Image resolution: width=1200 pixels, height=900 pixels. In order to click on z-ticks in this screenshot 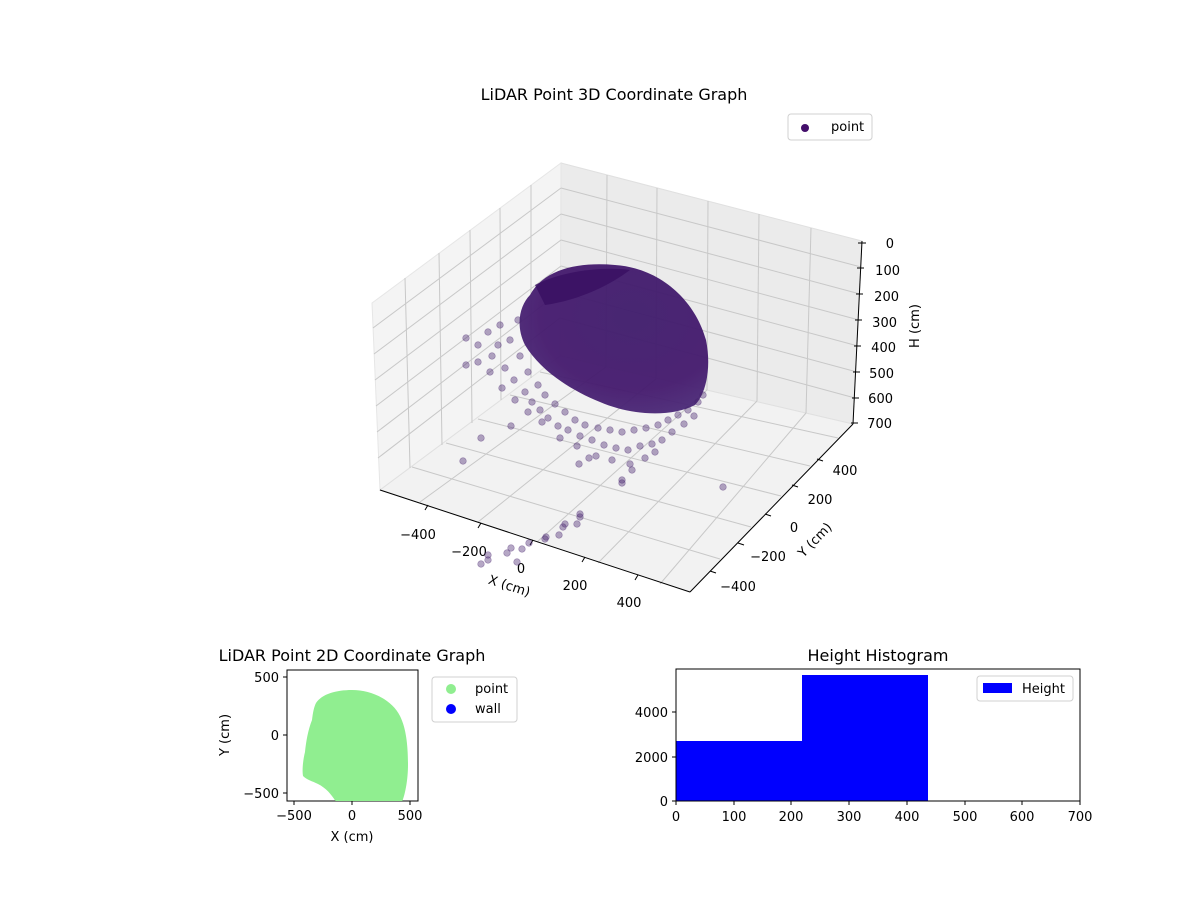, I will do `click(858, 333)`.